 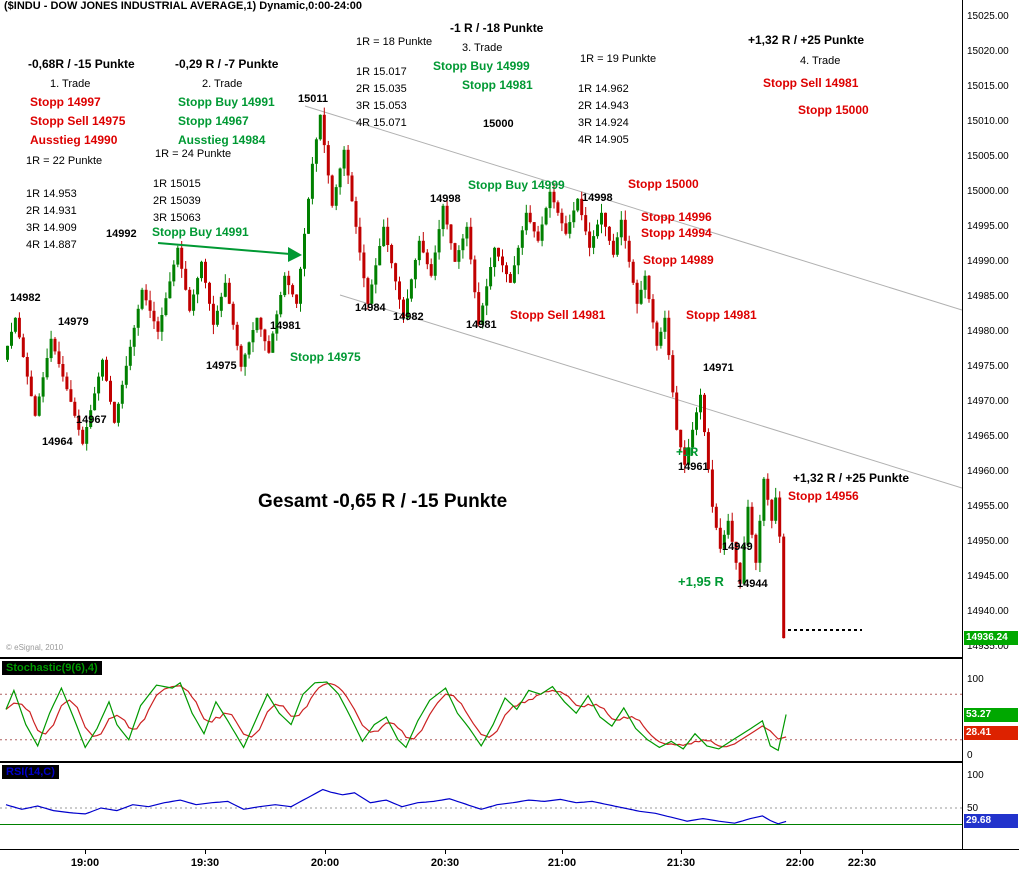 I want to click on time-axis-label: 20:30, so click(x=445, y=863).